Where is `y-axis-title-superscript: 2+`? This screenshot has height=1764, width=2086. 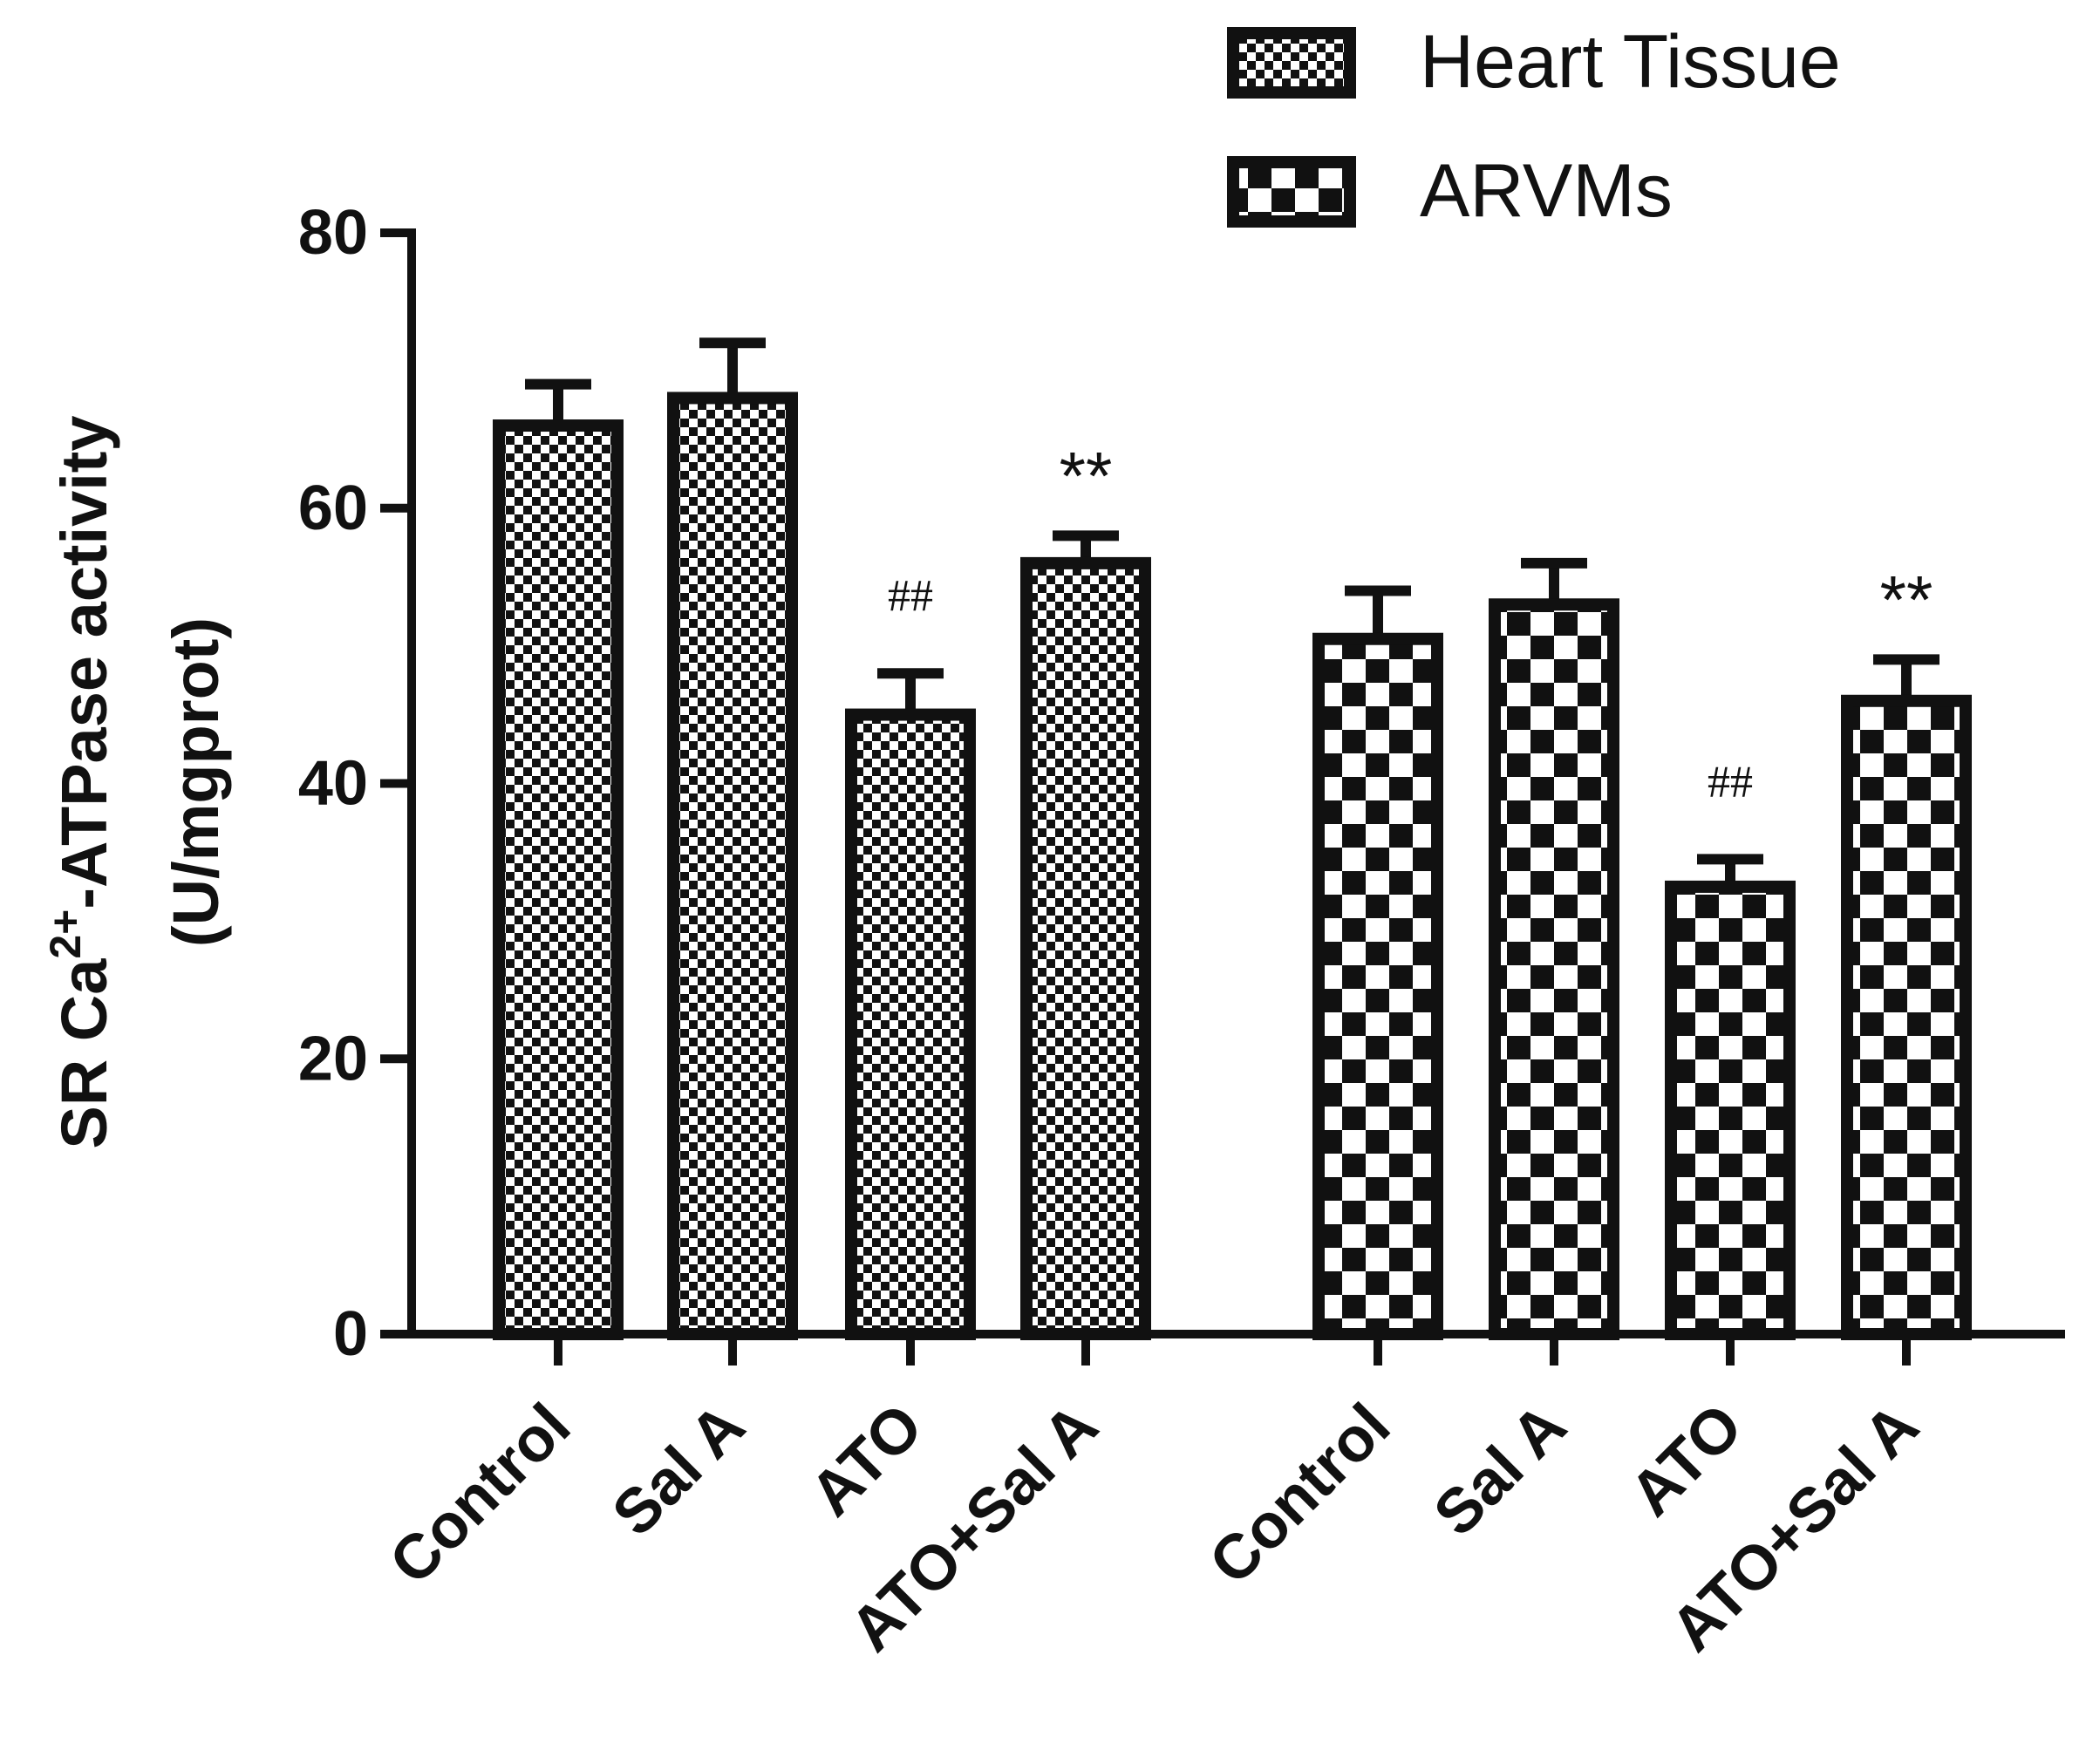
y-axis-title-superscript: 2+ is located at coordinates (66, 934).